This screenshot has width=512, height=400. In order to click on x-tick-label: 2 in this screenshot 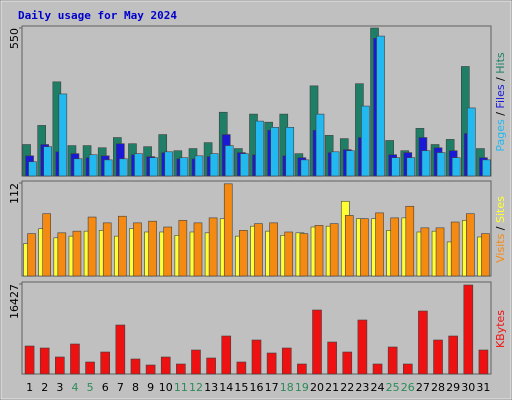, I will do `click(44, 387)`.